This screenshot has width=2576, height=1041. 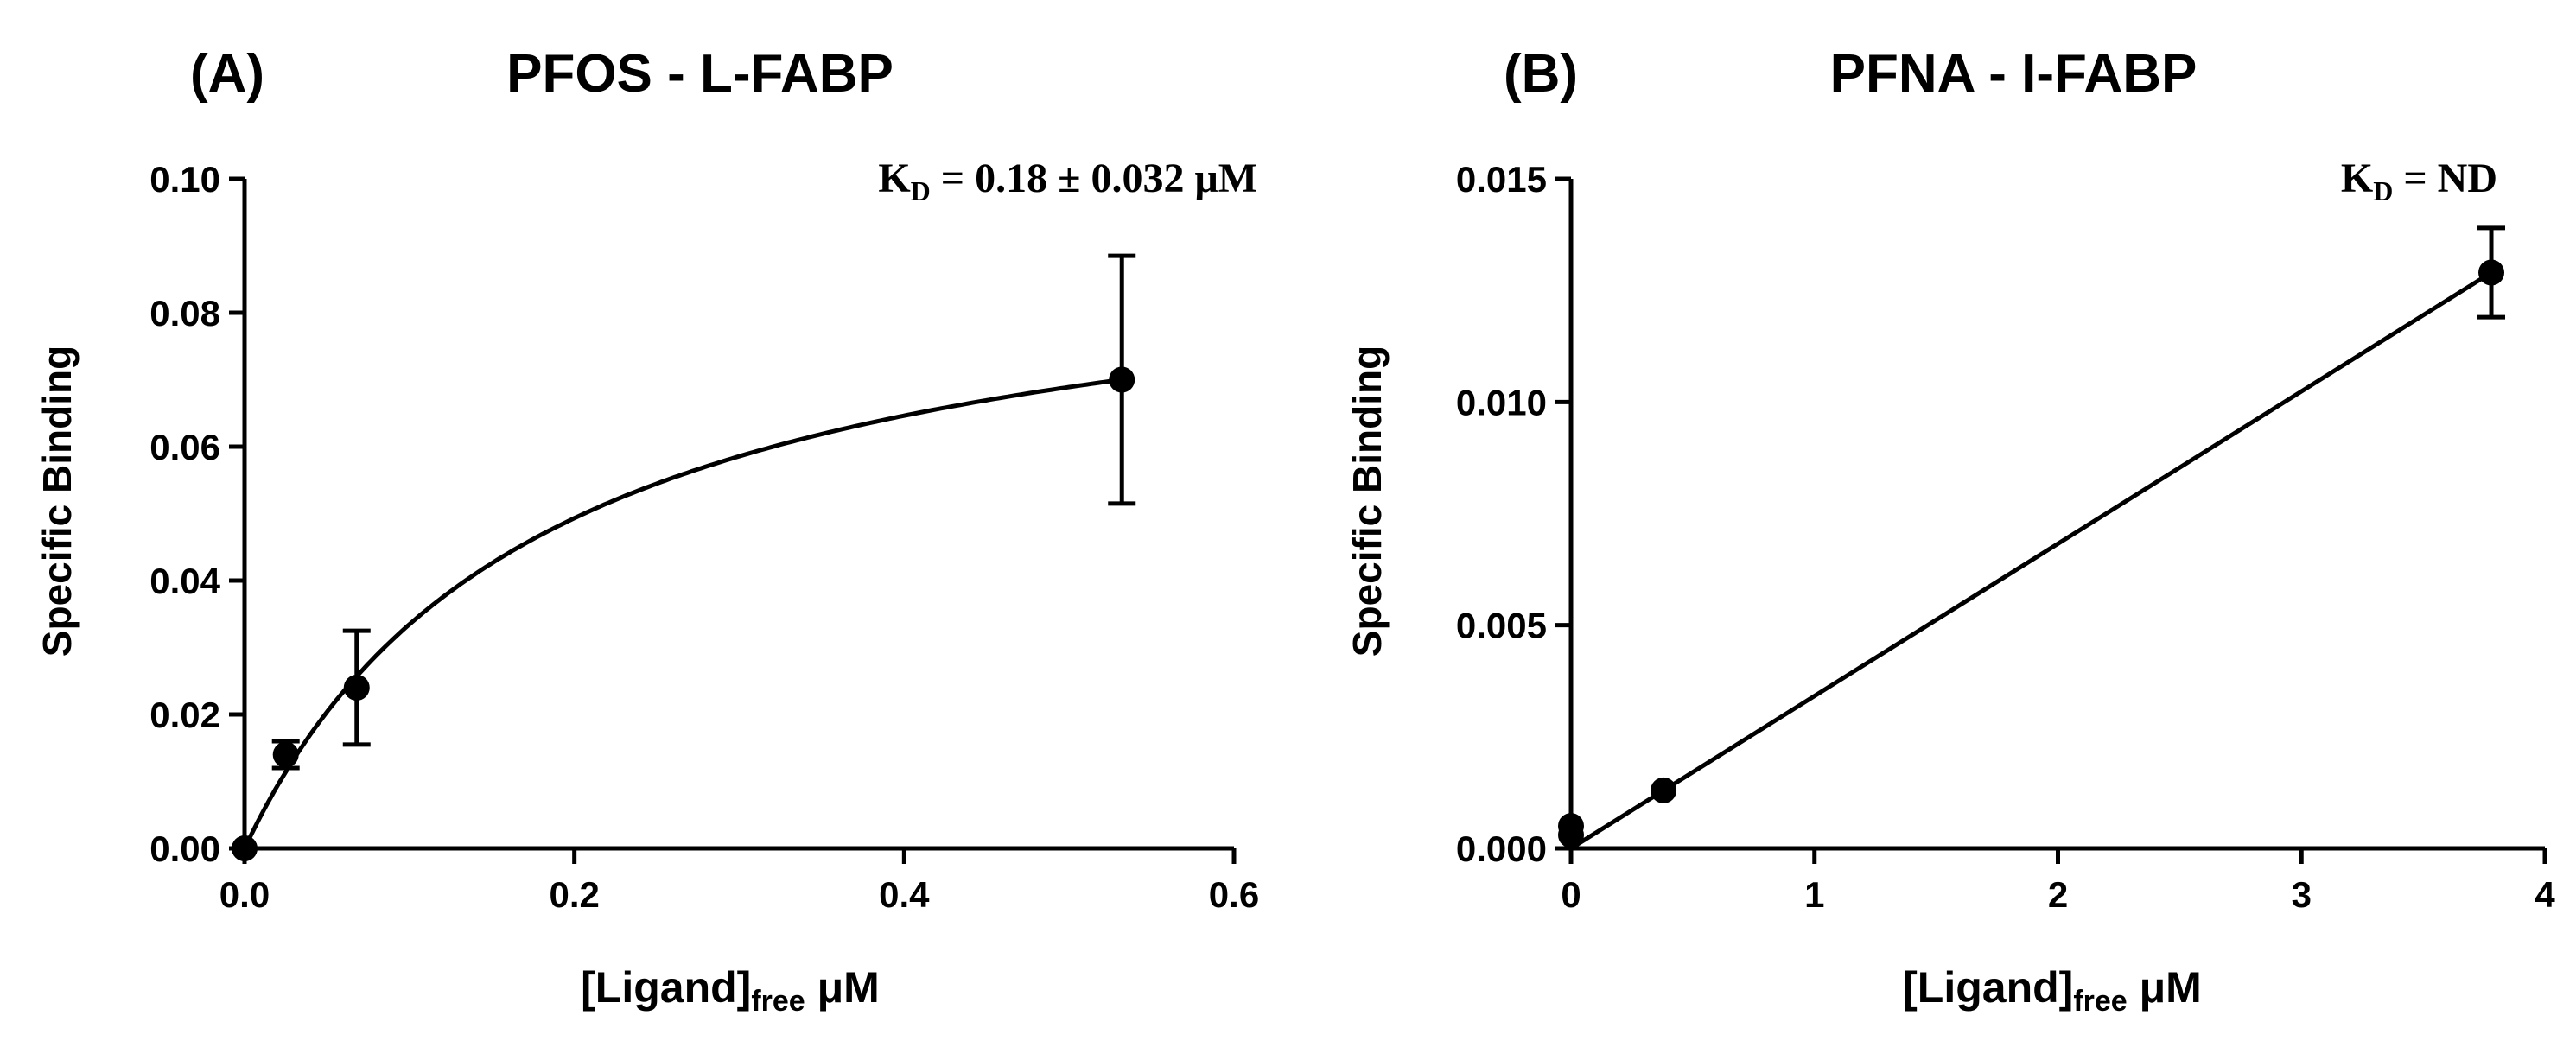 I want to click on panel-b-y-tick-label: 0.015, so click(x=1501, y=179).